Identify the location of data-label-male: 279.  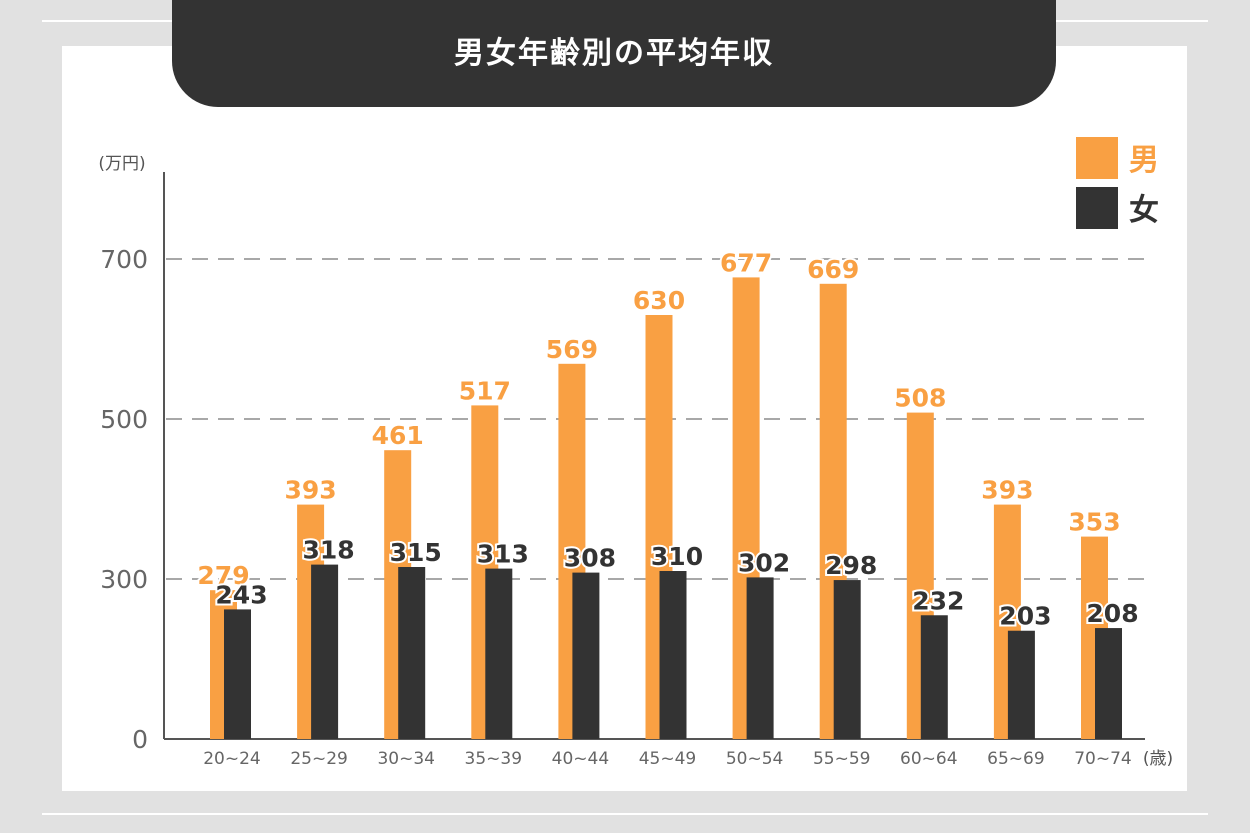
(223, 575).